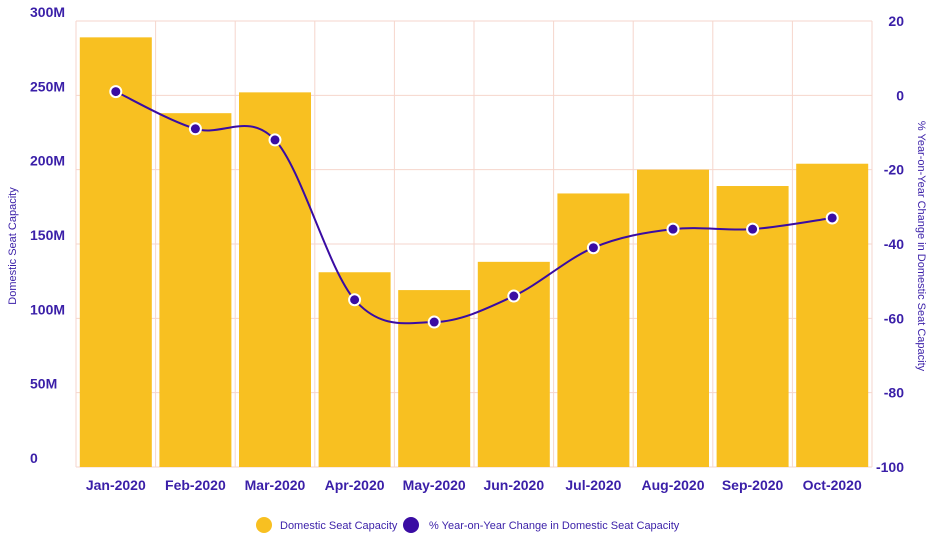 The height and width of the screenshot is (541, 934). Describe the element at coordinates (832, 218) in the screenshot. I see `point-oct-2020` at that location.